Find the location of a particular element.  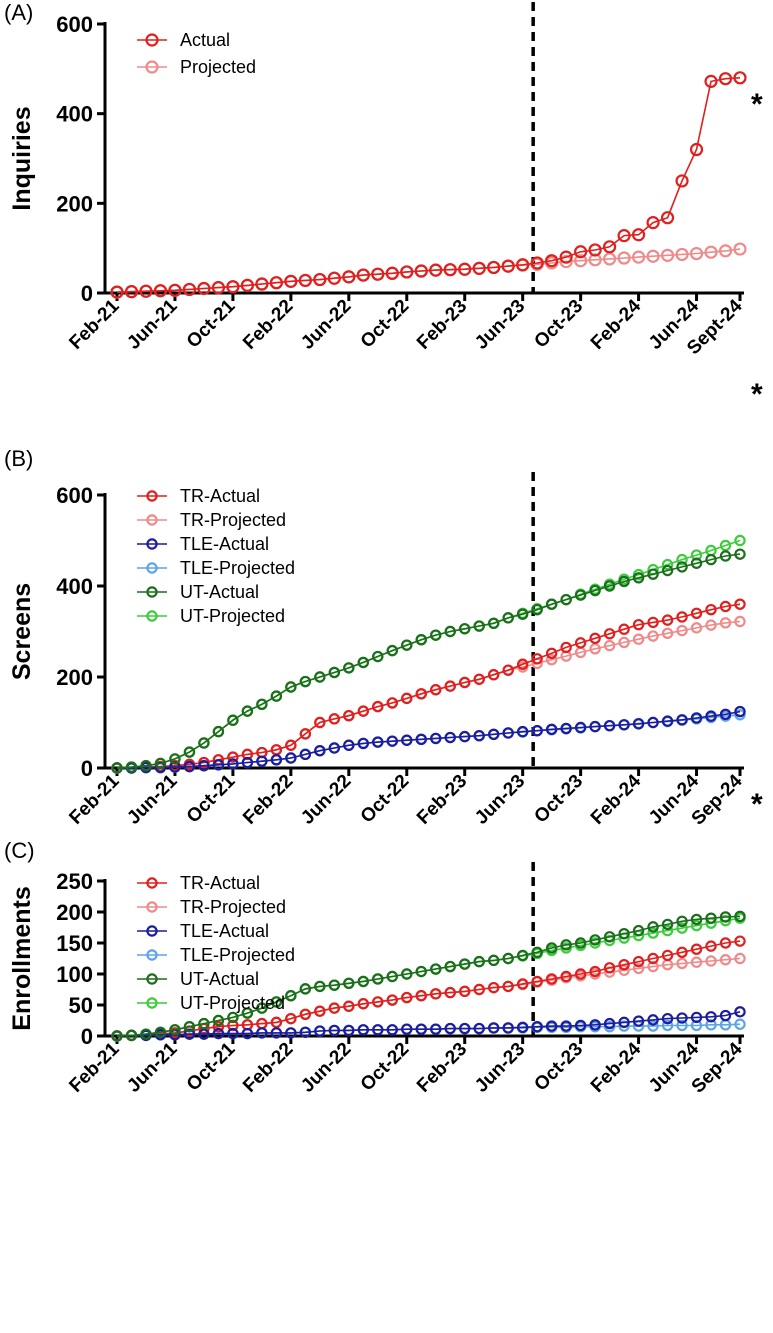

x-tick-label: Feb-21 is located at coordinates (94, 799).